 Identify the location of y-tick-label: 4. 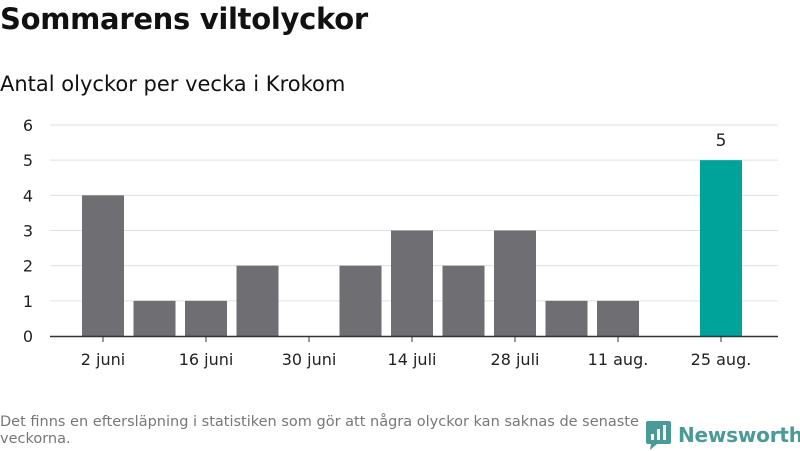
(28, 195).